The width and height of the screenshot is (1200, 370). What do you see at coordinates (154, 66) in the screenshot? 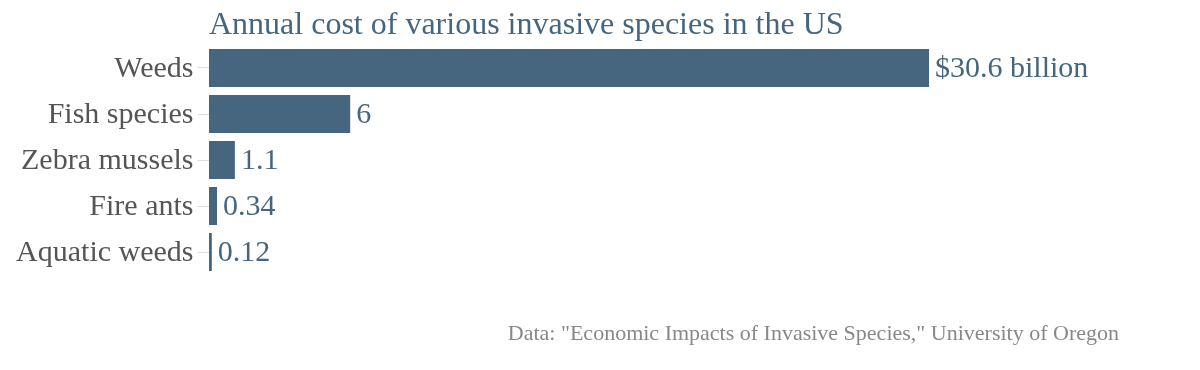
I see `y-tick-label: Weeds` at bounding box center [154, 66].